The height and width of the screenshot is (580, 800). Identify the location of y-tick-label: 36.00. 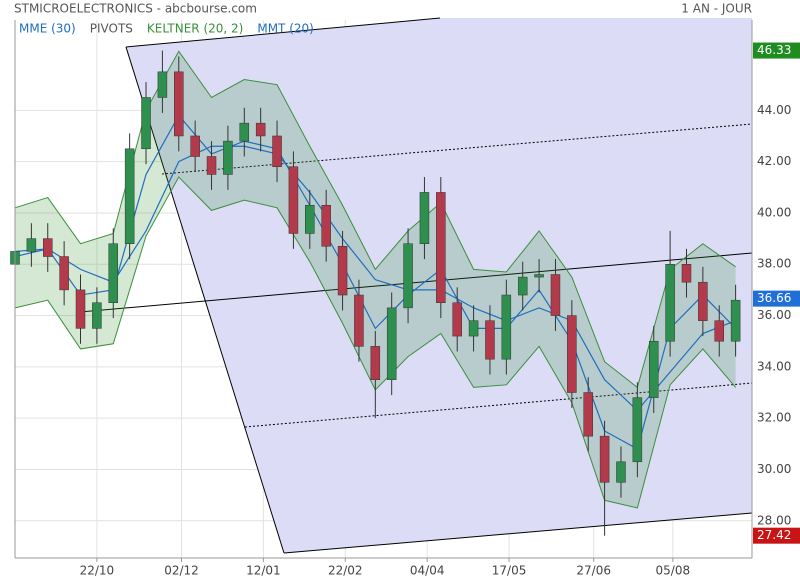
(774, 315).